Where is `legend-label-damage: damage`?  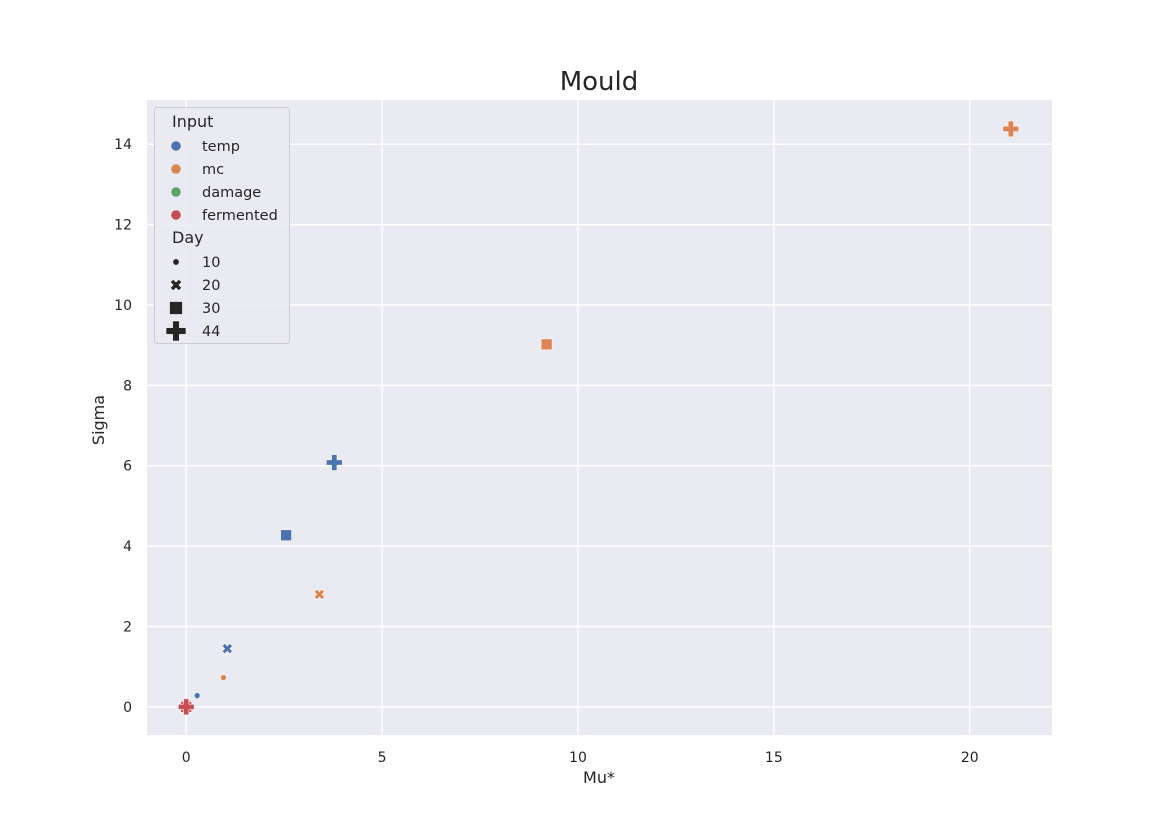 legend-label-damage: damage is located at coordinates (231, 193).